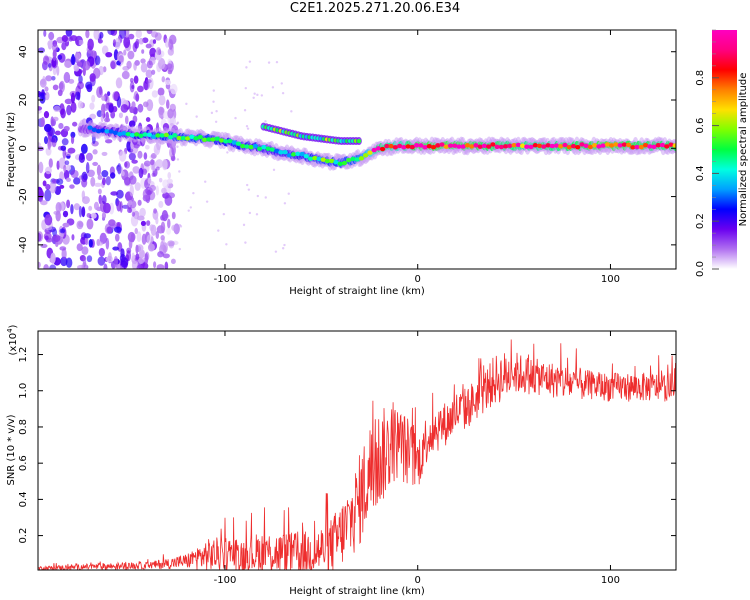  I want to click on x-tick-label: 0, so click(418, 279).